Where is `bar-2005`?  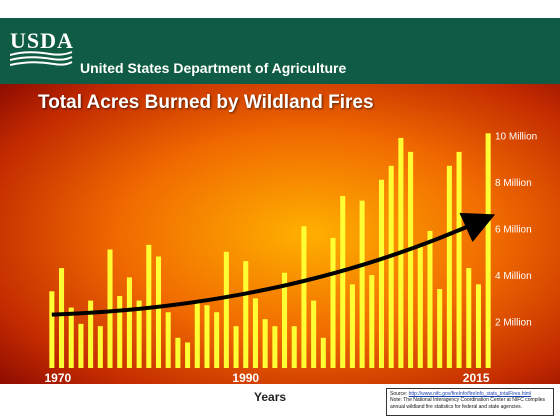 bar-2005 is located at coordinates (391, 266).